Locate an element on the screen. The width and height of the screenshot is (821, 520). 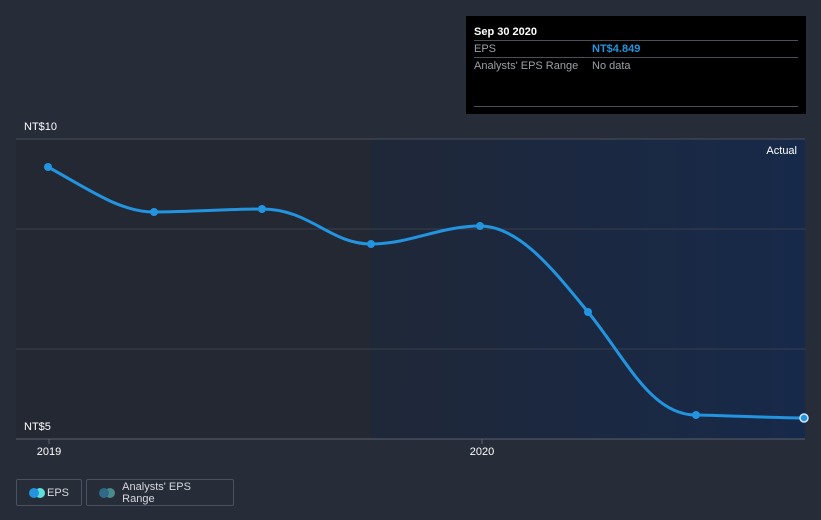
y-axis-label-bottom: NT$5 is located at coordinates (37, 427).